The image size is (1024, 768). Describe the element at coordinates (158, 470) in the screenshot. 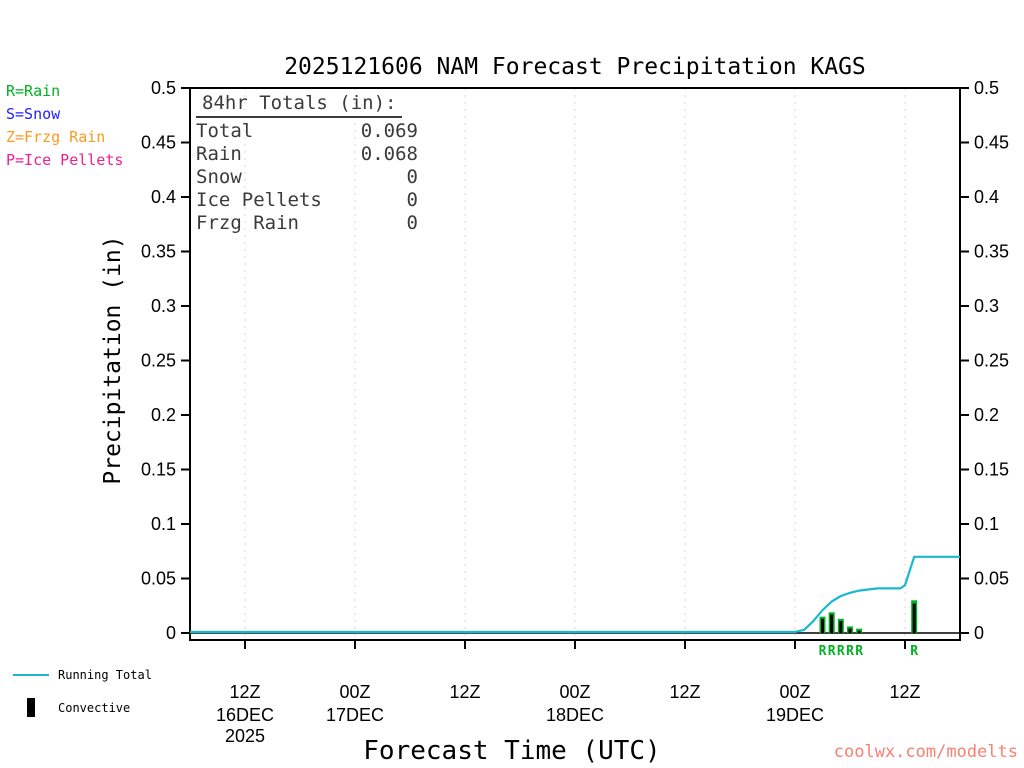

I see `y-tick-label-left: 0.15` at that location.